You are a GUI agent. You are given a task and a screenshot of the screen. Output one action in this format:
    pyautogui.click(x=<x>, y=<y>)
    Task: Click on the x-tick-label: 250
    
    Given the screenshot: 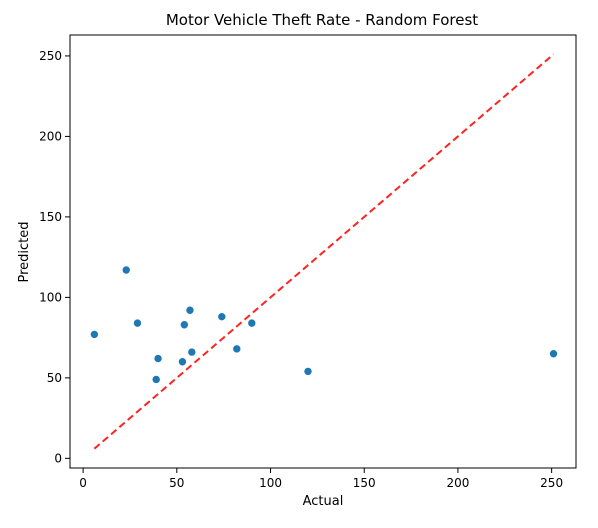 What is the action you would take?
    pyautogui.click(x=551, y=483)
    